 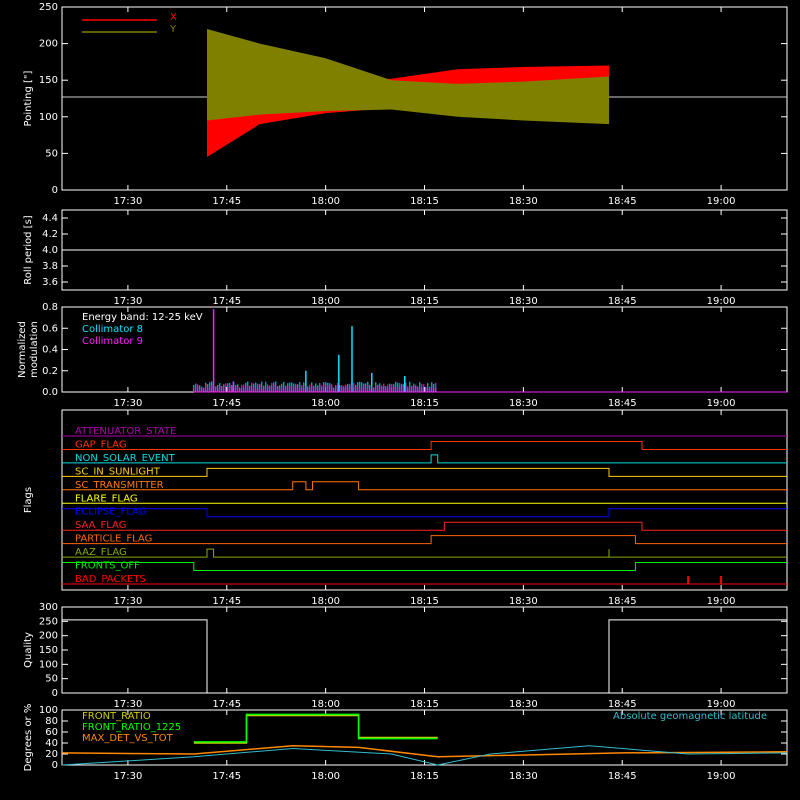 What do you see at coordinates (50, 307) in the screenshot?
I see `modulation-ytick-label: 0.8` at bounding box center [50, 307].